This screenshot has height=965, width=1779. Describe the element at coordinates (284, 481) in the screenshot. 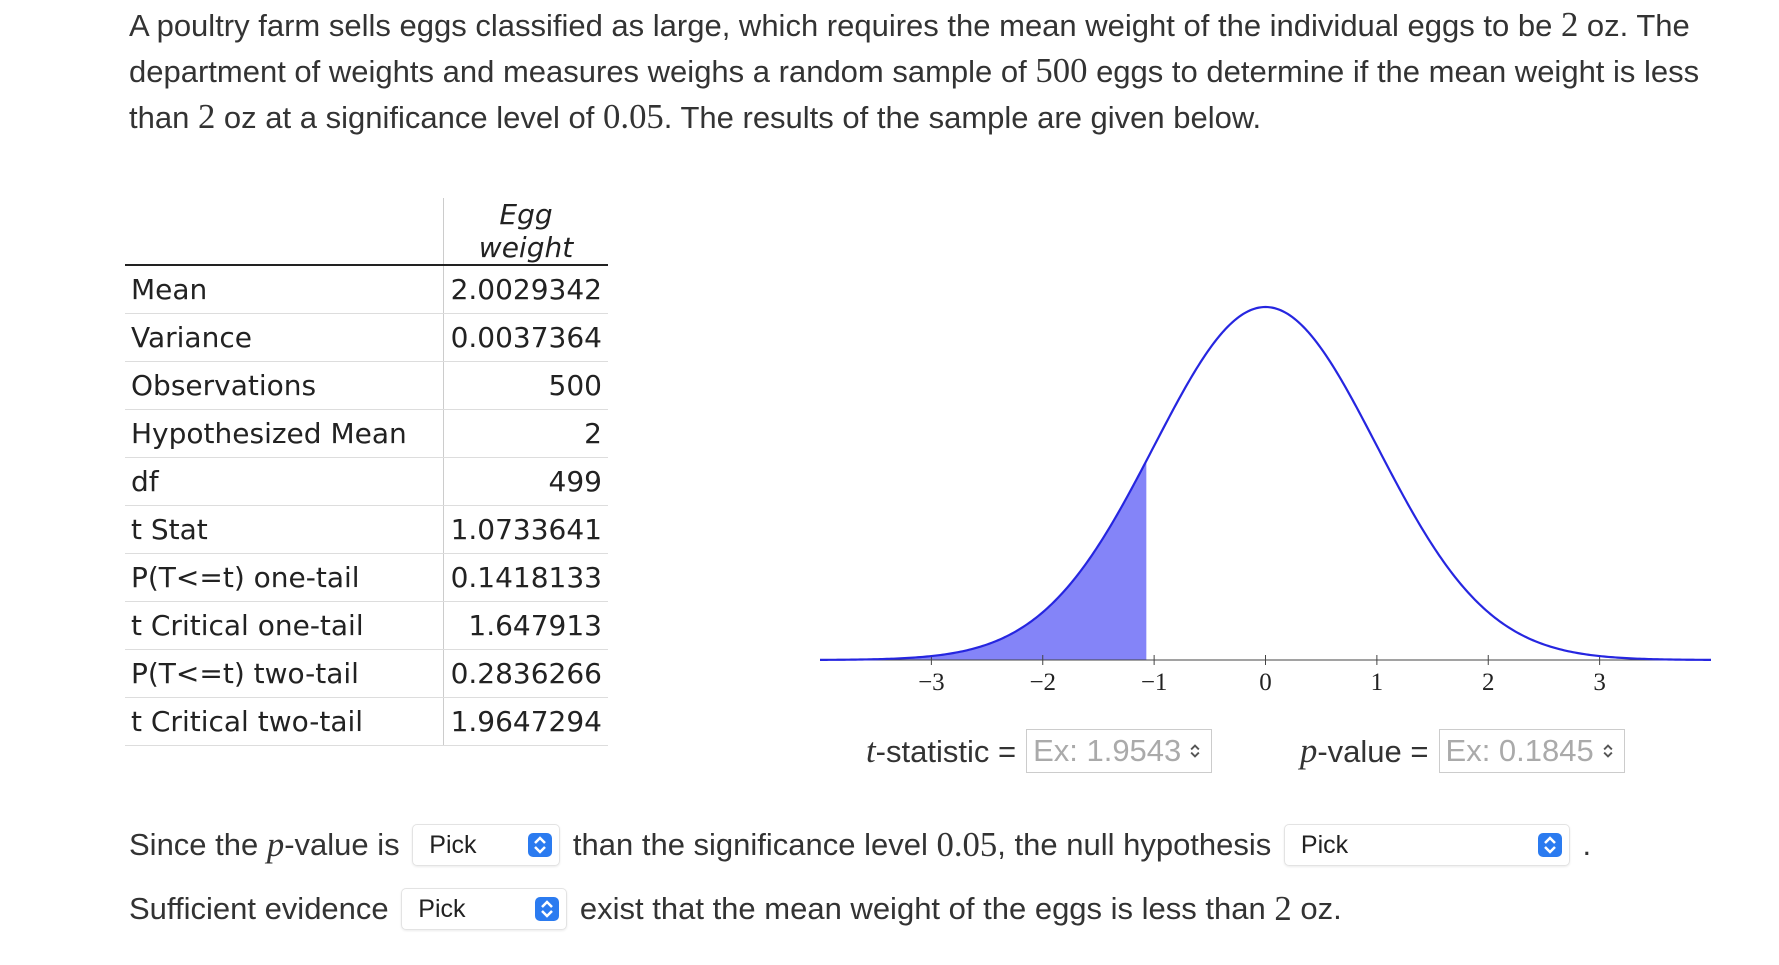

I see `row-label: df` at that location.